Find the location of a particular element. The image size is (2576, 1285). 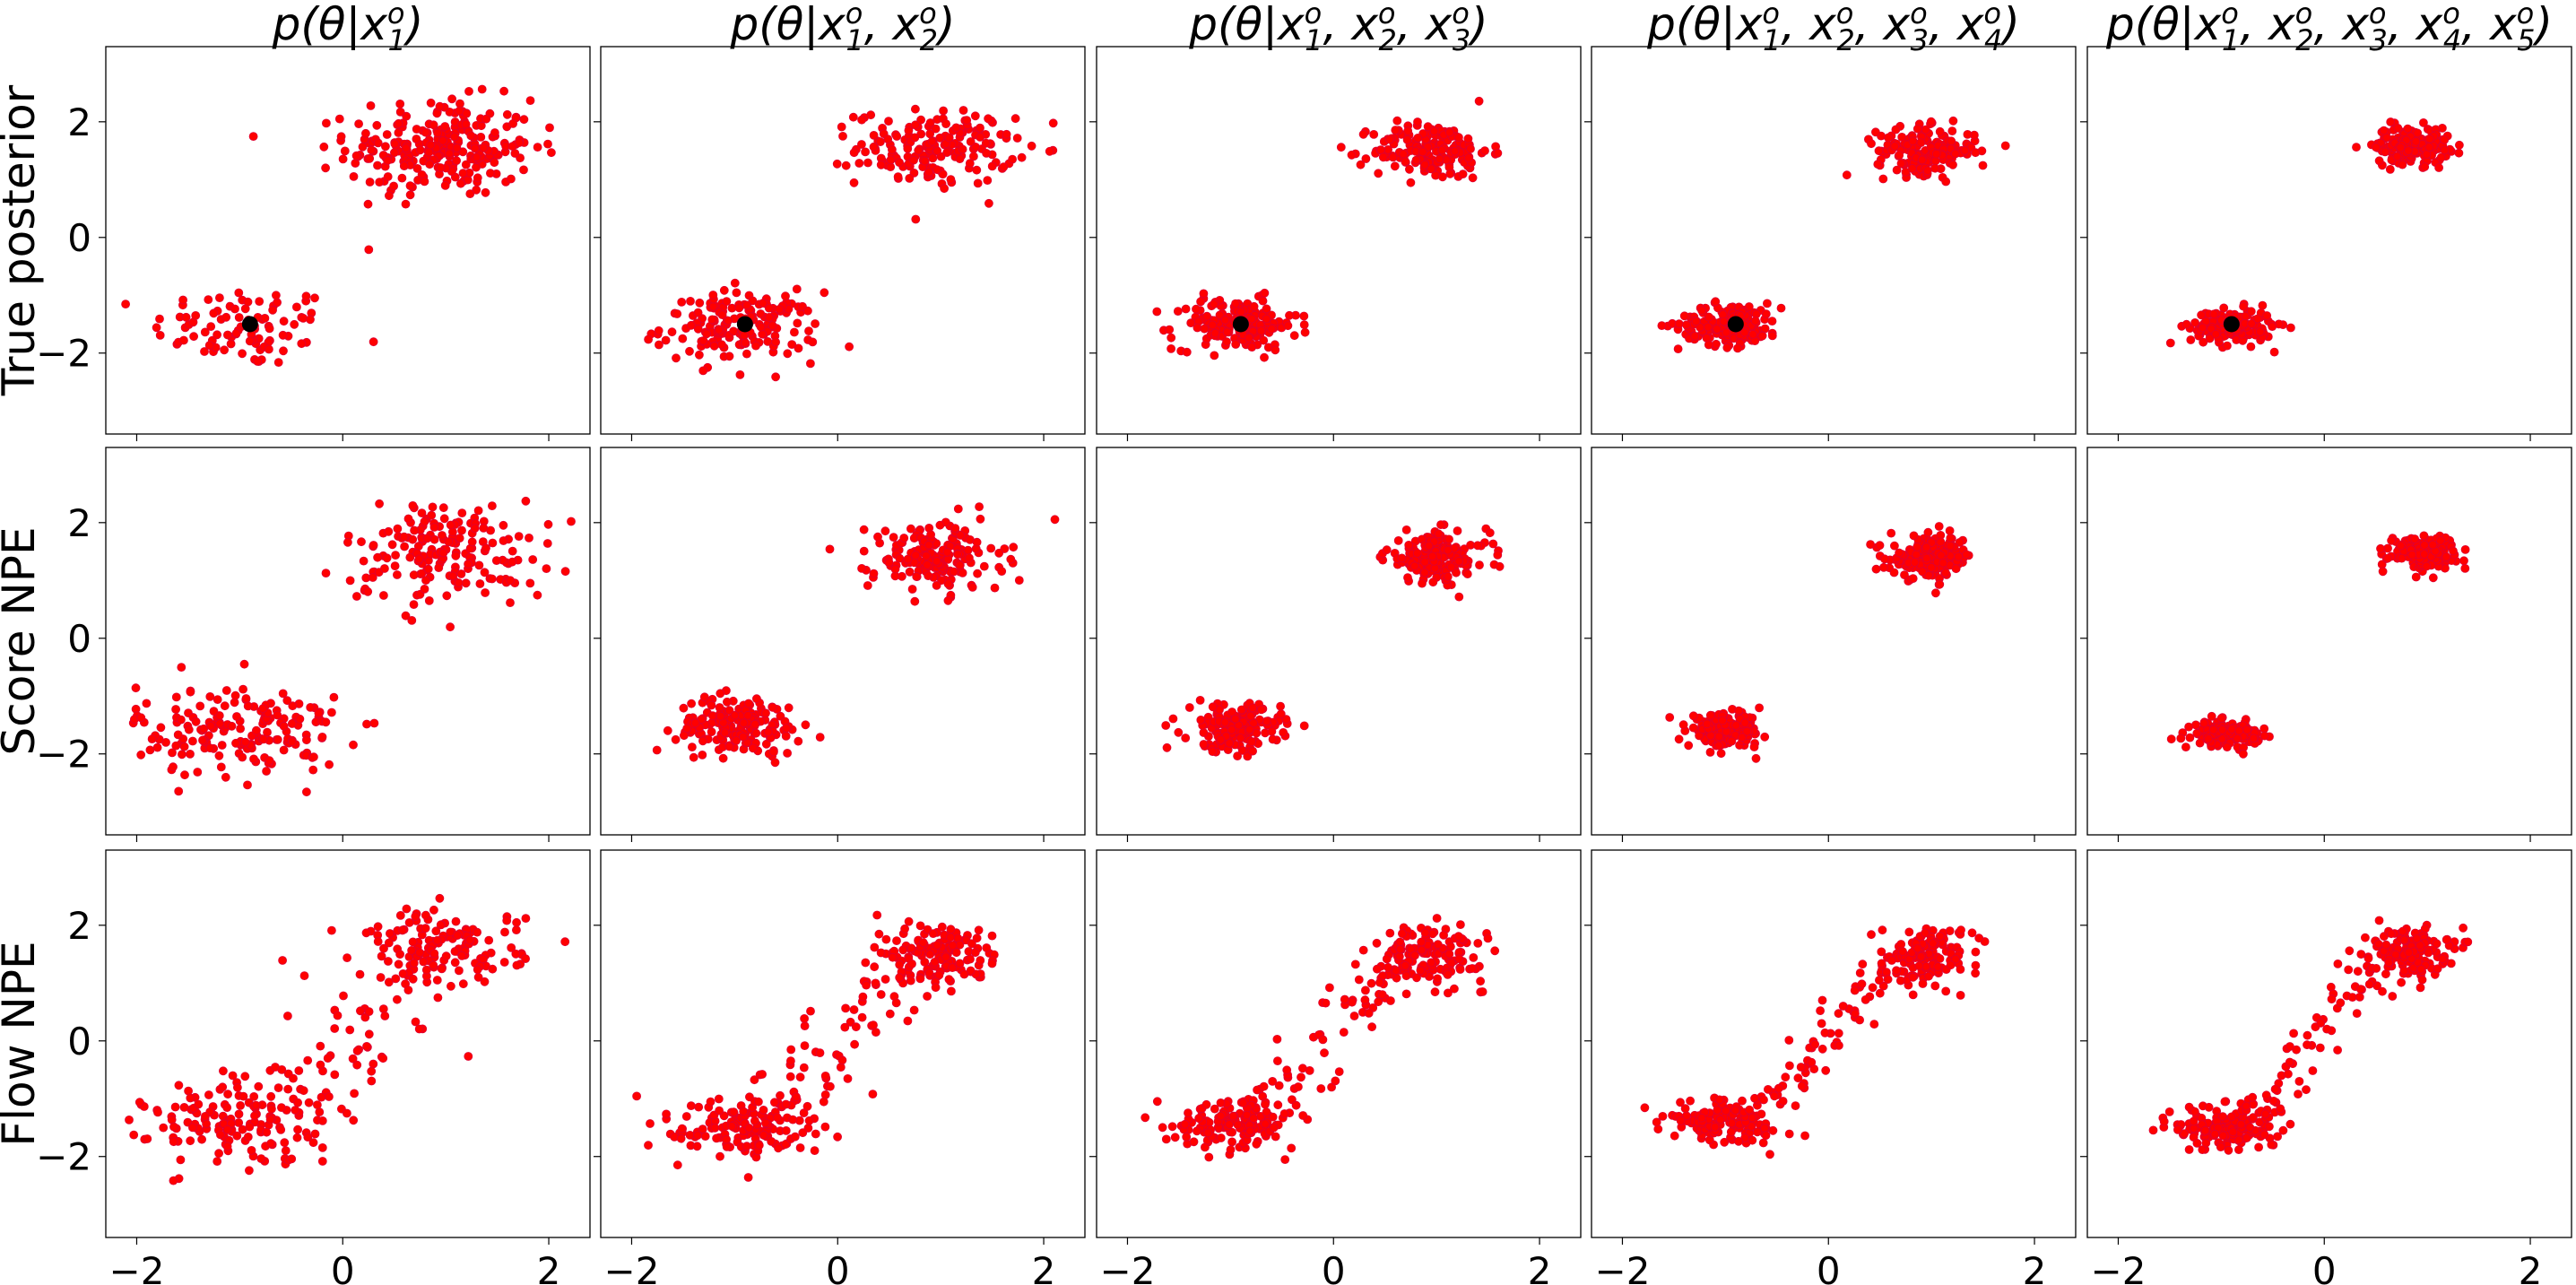

scatter-points is located at coordinates (815, 1046).